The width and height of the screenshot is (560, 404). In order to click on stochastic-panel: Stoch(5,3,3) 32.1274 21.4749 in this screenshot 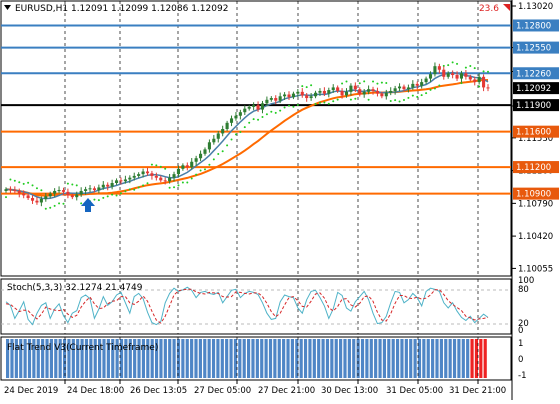, I will do `click(256, 306)`.